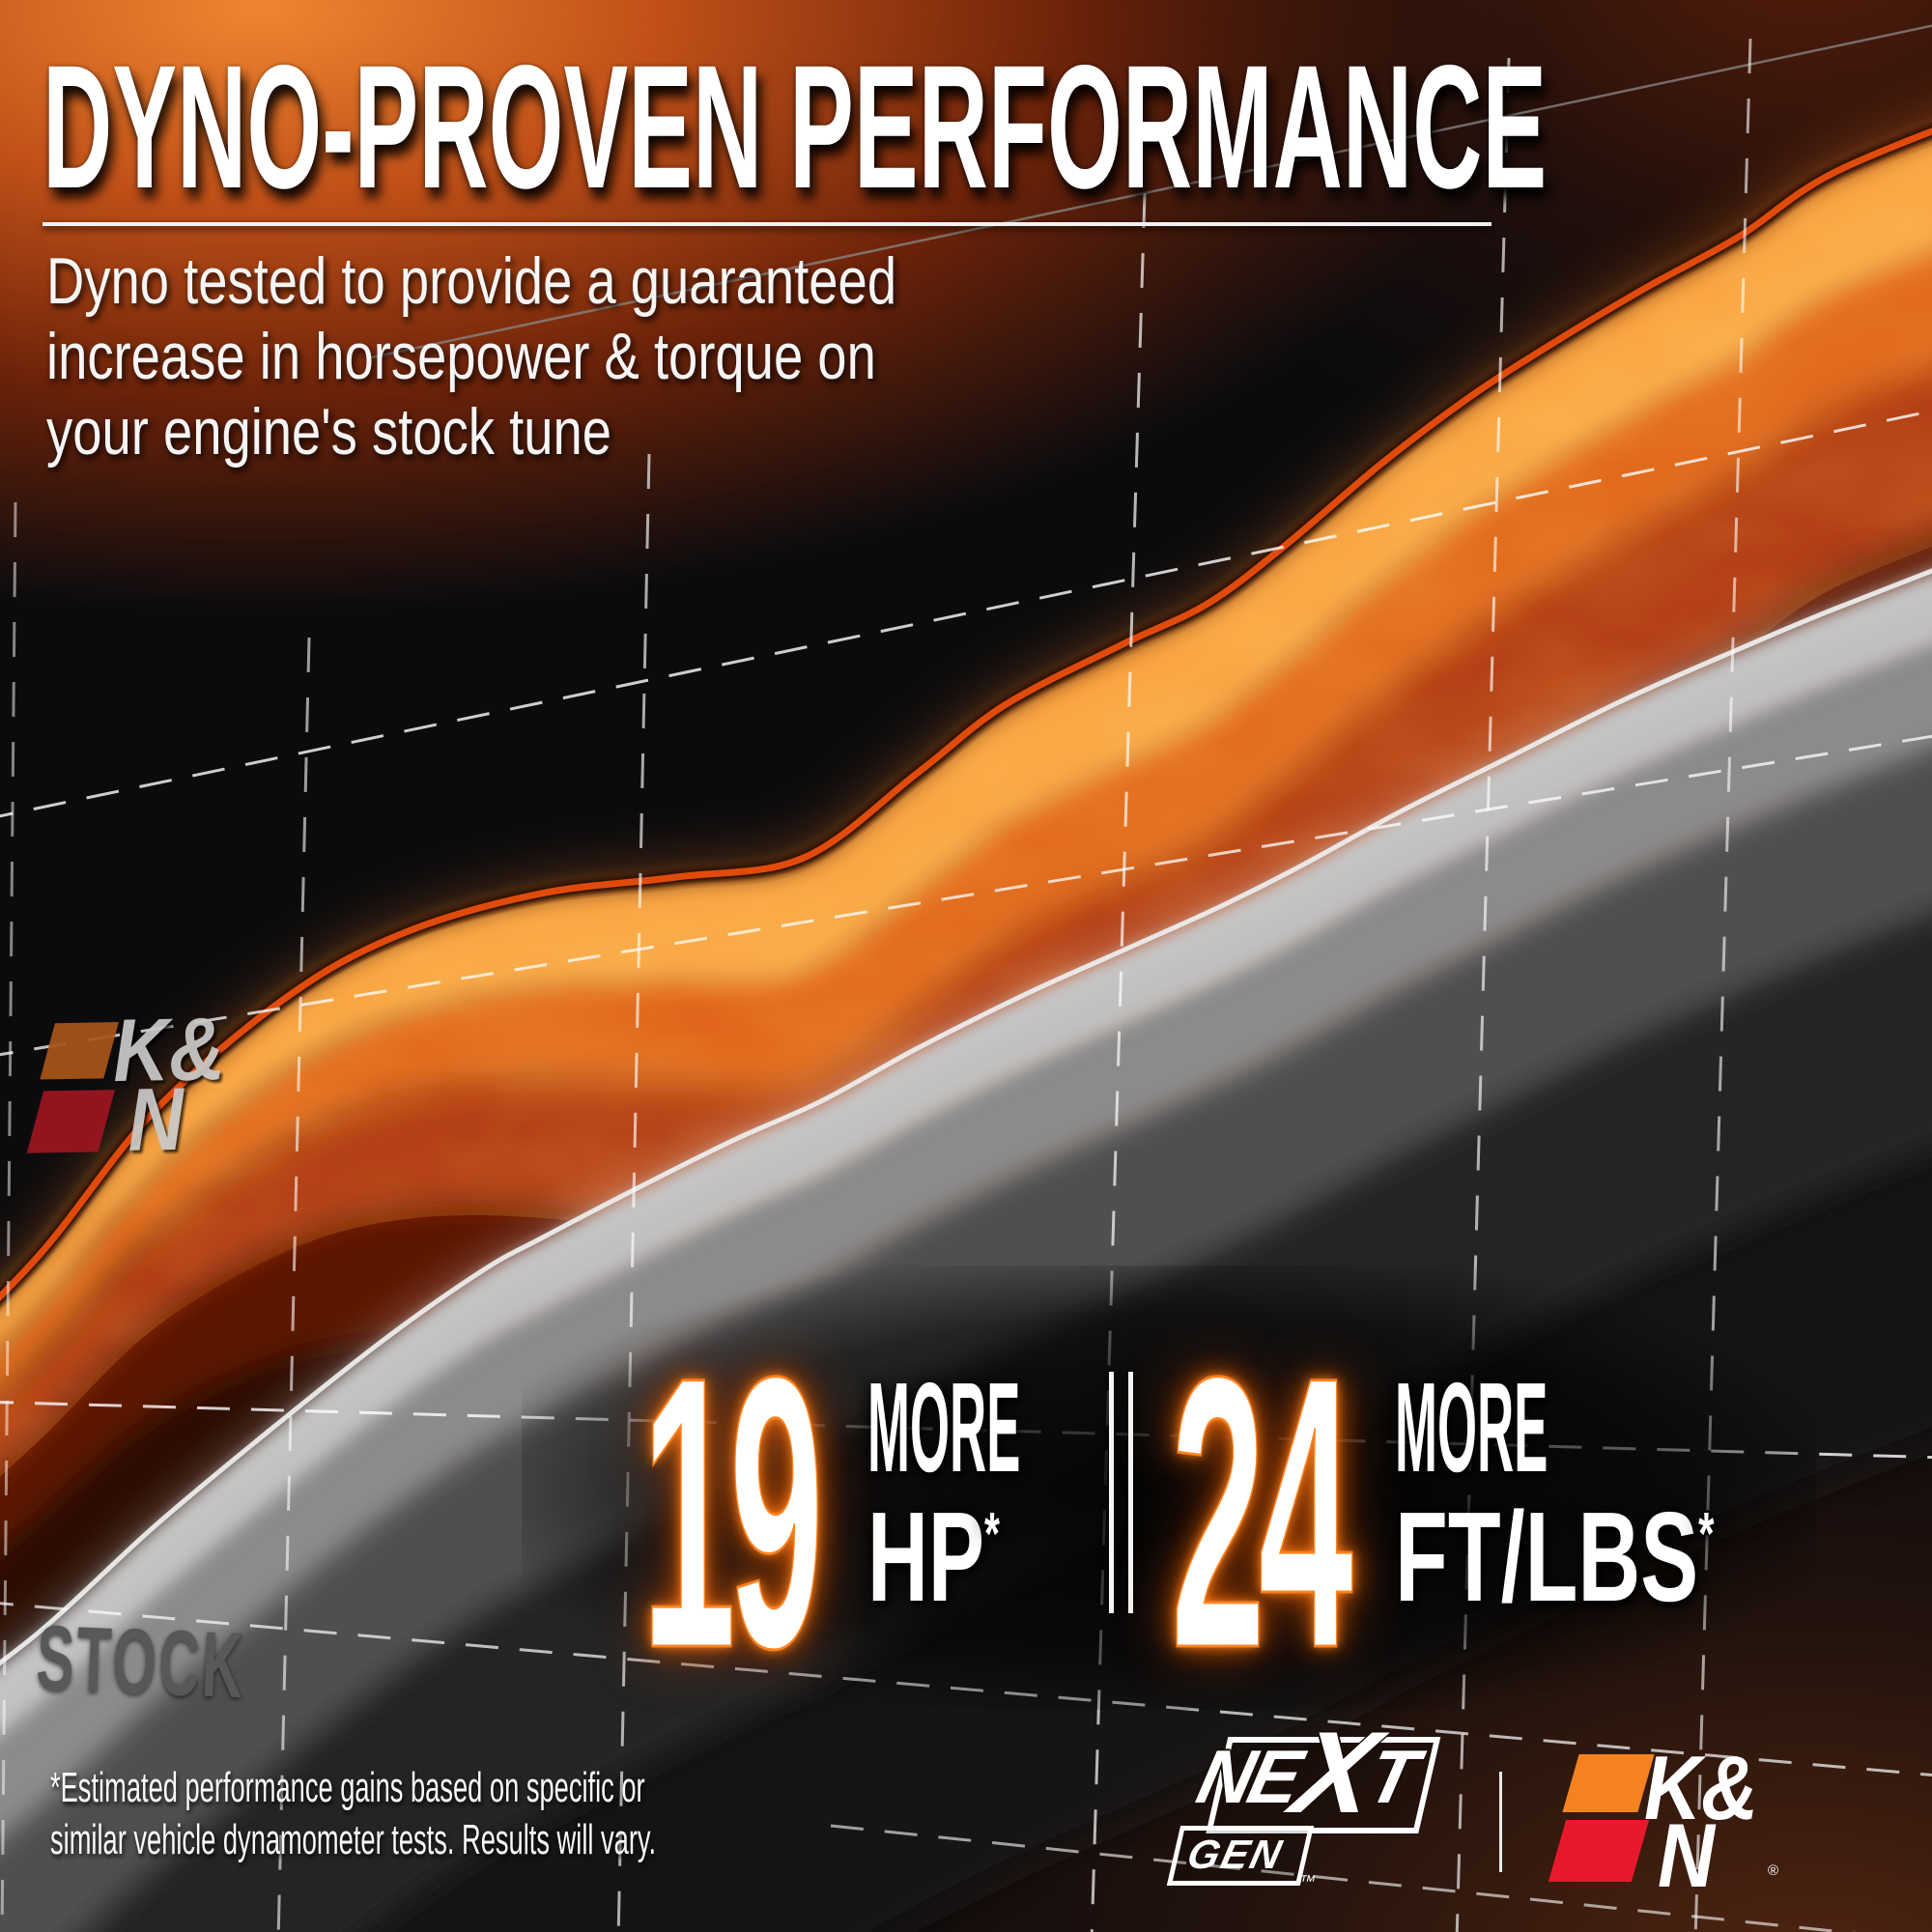  What do you see at coordinates (1608, 1783) in the screenshot?
I see `kn-logo-orange-block` at bounding box center [1608, 1783].